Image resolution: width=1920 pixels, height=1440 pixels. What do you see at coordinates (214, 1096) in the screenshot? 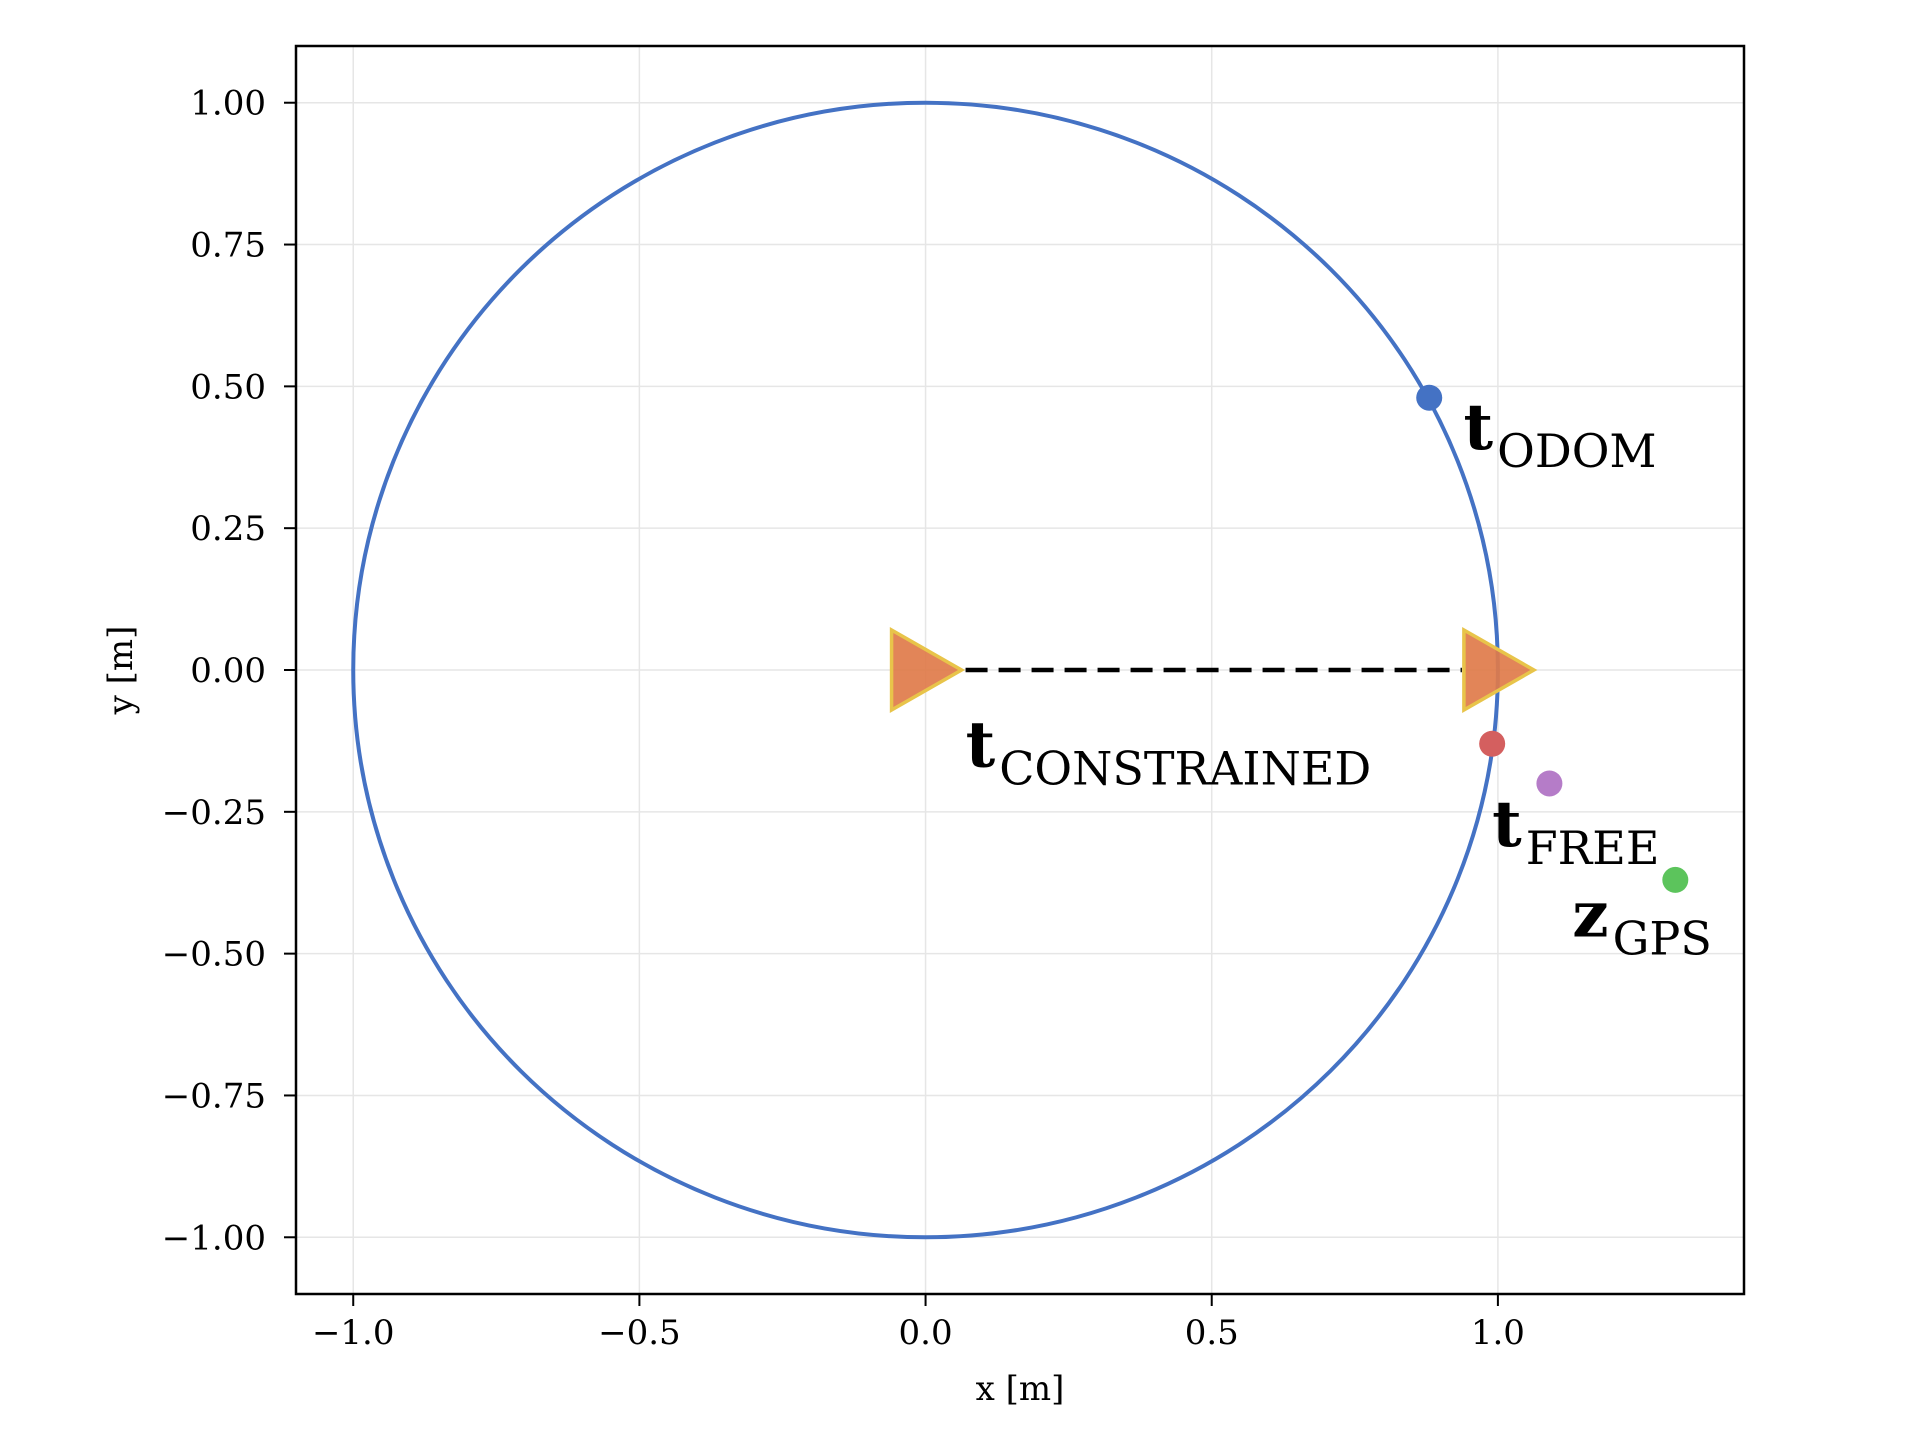
I see `y-tick-label: −0.75` at bounding box center [214, 1096].